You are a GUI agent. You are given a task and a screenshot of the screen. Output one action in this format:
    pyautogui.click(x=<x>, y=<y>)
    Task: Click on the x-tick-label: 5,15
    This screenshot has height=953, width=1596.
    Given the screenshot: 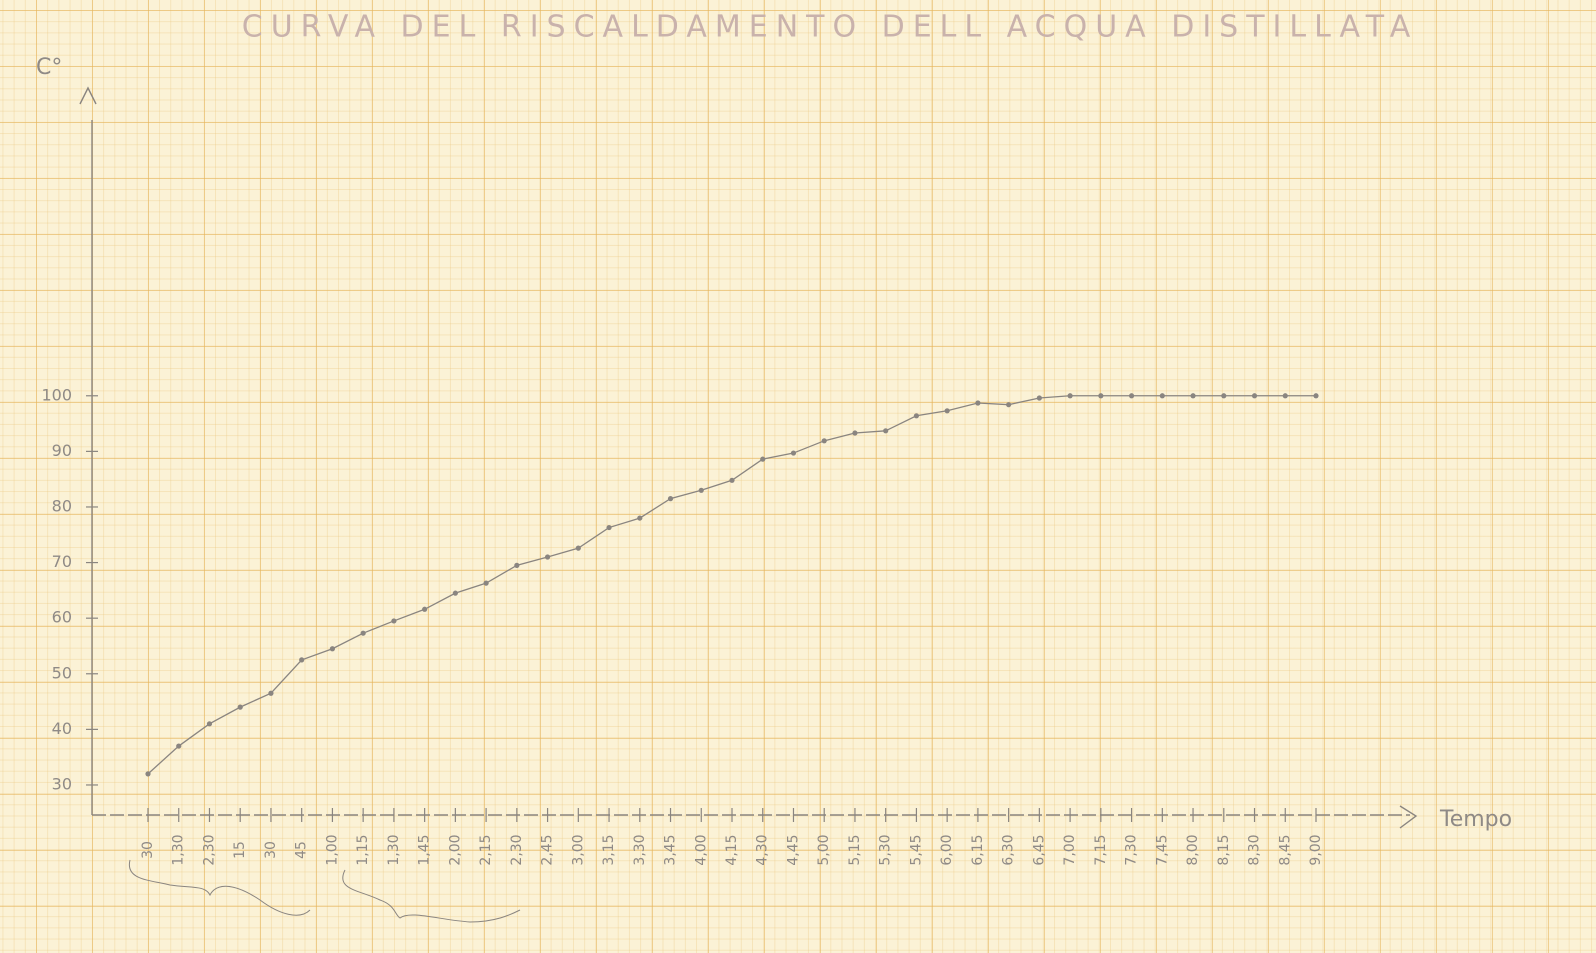 What is the action you would take?
    pyautogui.click(x=855, y=849)
    